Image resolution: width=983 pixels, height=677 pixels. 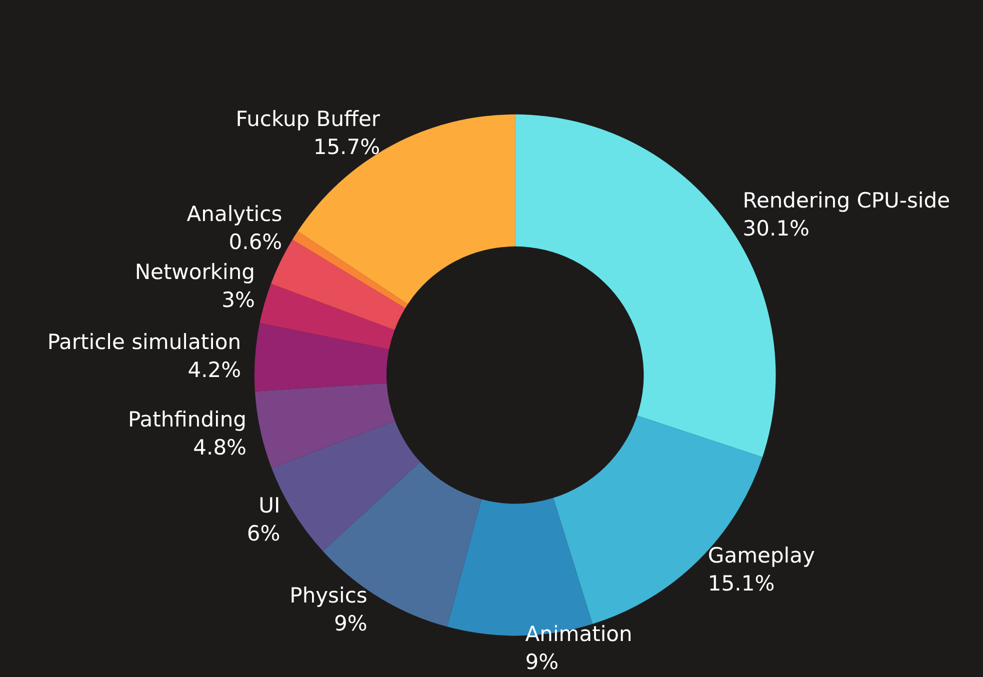 What do you see at coordinates (144, 342) in the screenshot?
I see `slice-label: Particle simulation` at bounding box center [144, 342].